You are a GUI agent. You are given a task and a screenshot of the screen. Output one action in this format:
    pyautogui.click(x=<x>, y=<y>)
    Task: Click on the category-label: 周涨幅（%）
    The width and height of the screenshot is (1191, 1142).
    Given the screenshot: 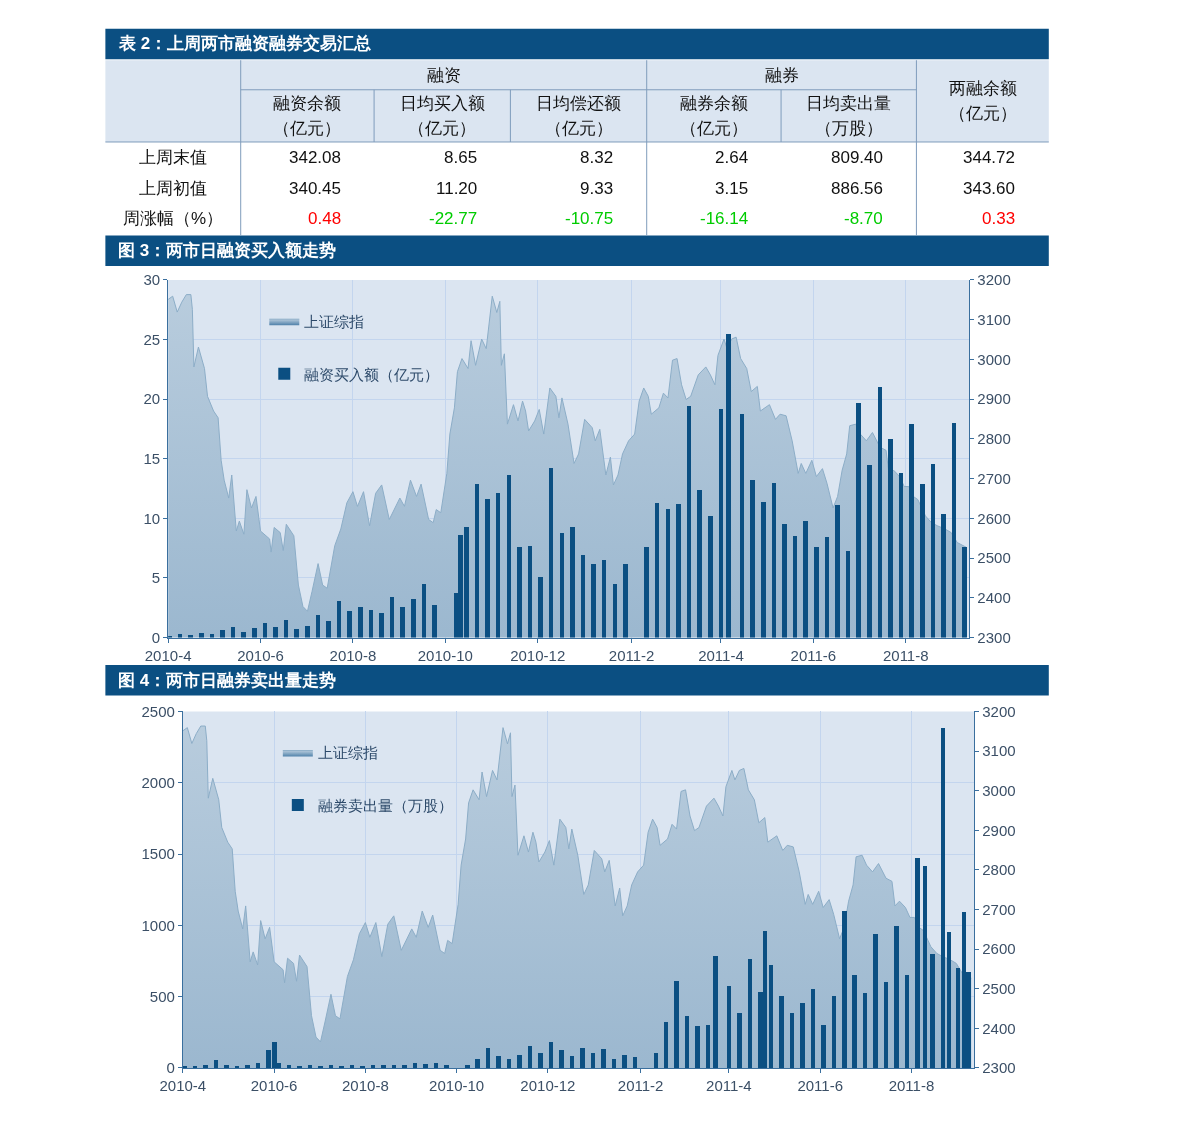 What is the action you would take?
    pyautogui.click(x=173, y=218)
    